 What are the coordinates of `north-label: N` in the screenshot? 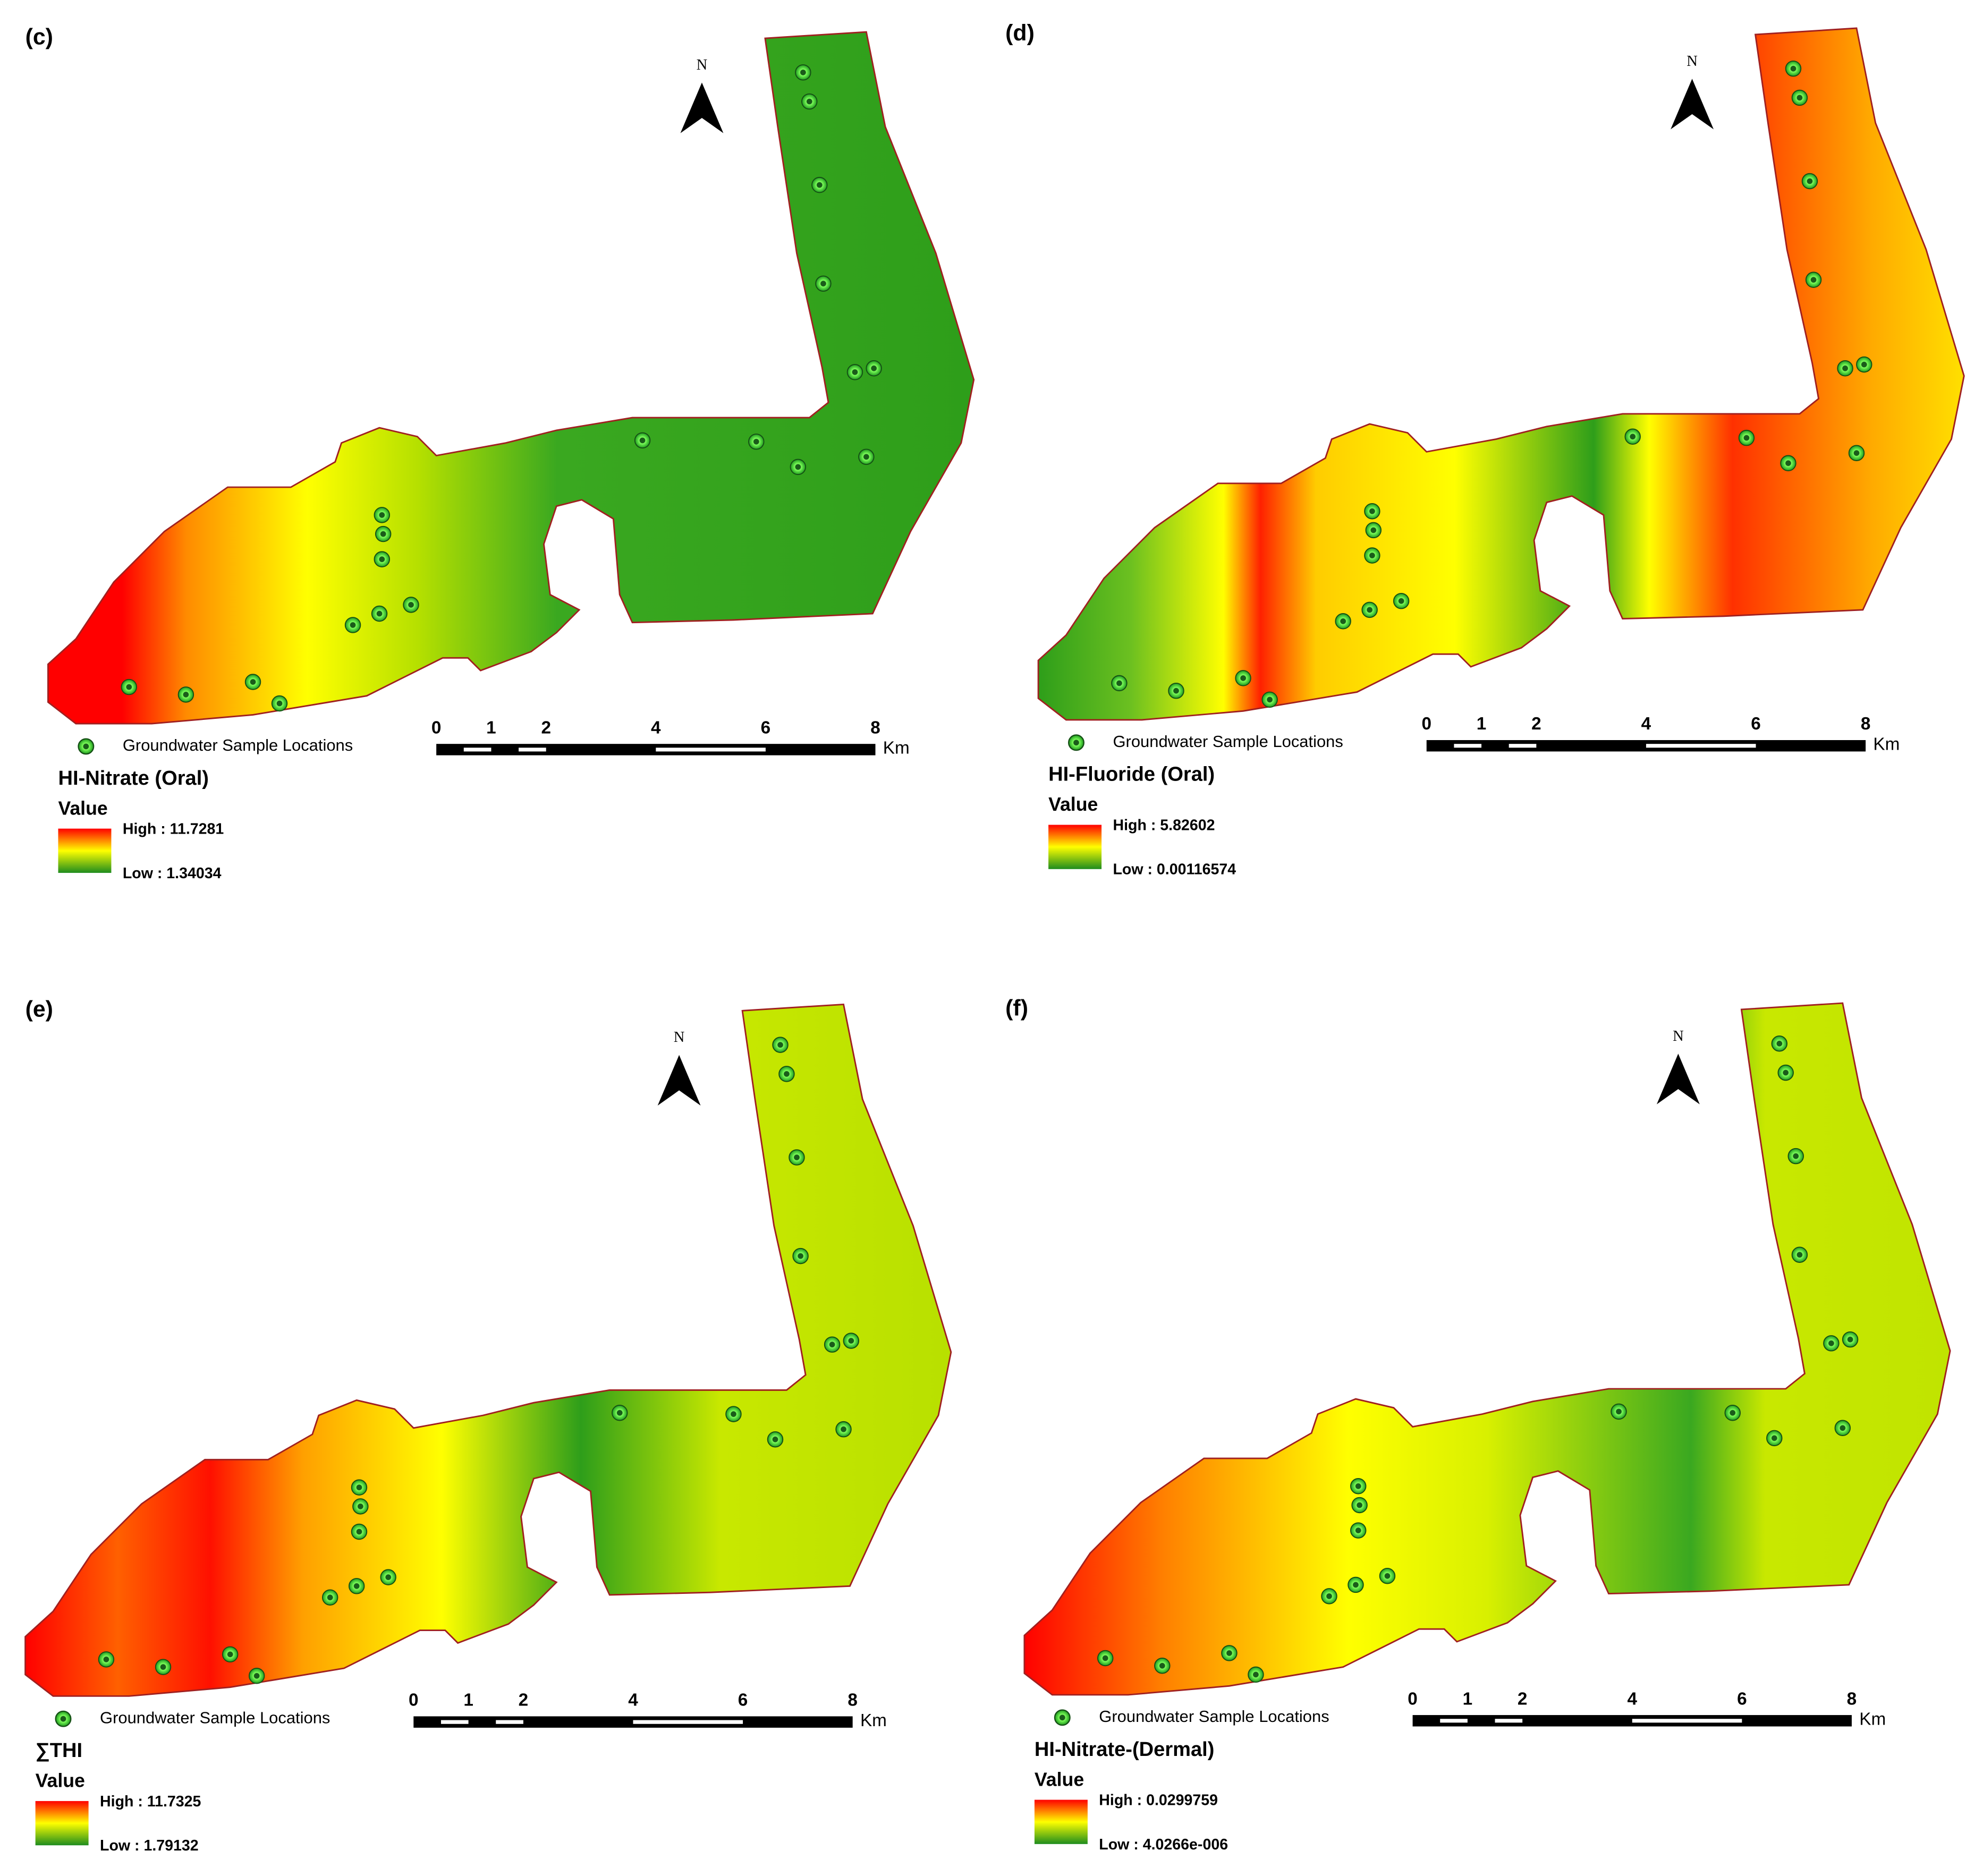 It's located at (679, 1037).